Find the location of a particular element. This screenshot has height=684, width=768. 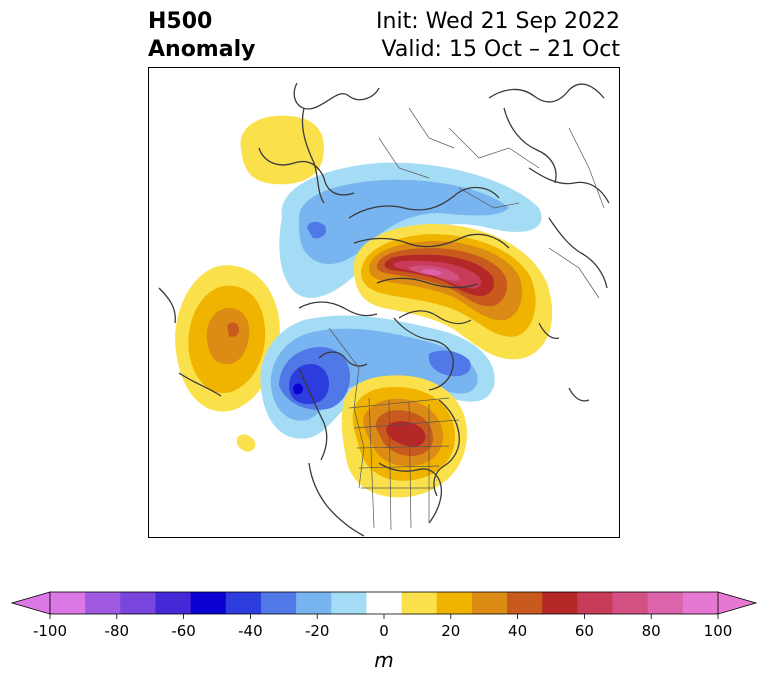

colorbar-tick-label: -100 is located at coordinates (50, 631).